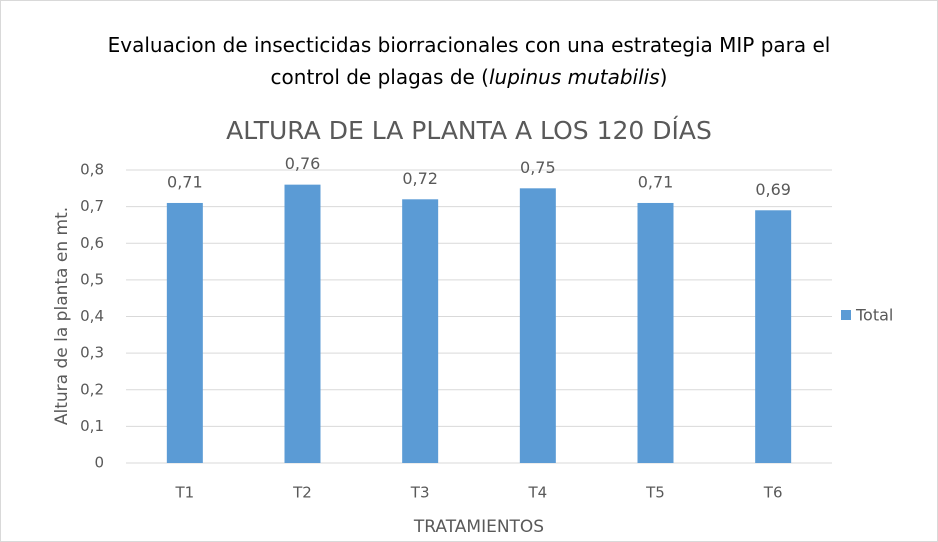 This screenshot has width=938, height=542. I want to click on x-axis-label: TRATAMIENTOS, so click(478, 527).